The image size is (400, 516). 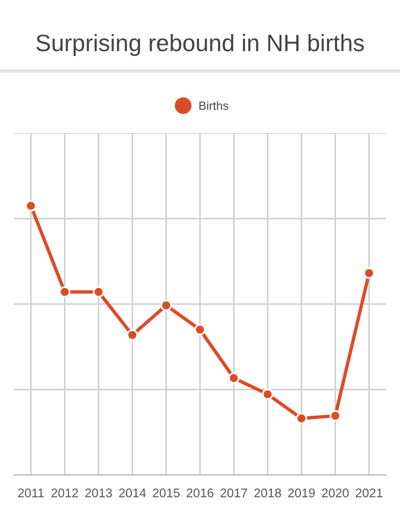 What do you see at coordinates (267, 493) in the screenshot?
I see `x-tick-label: 2018` at bounding box center [267, 493].